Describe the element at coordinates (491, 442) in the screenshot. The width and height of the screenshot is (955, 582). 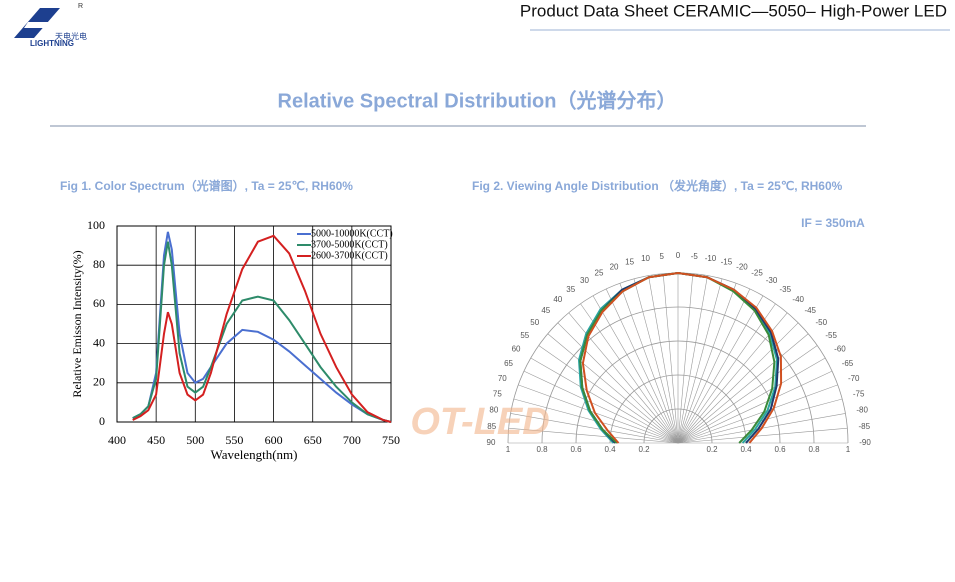
I see `theta-tick-label: 90` at that location.